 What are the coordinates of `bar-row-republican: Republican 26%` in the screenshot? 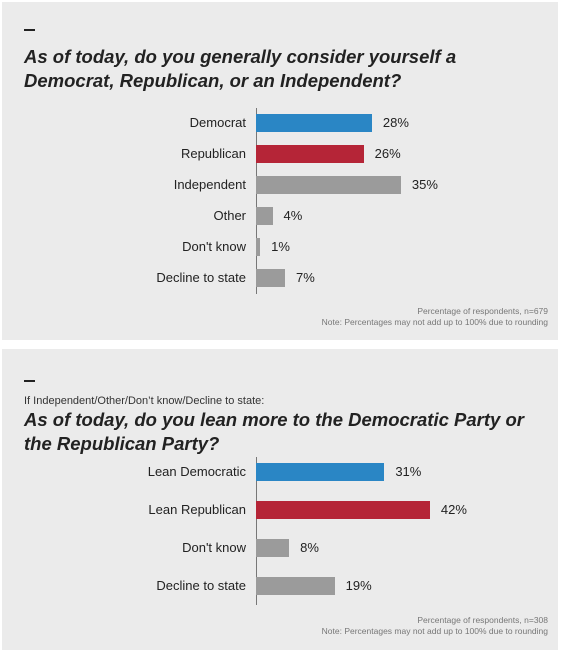 It's located at (280, 154).